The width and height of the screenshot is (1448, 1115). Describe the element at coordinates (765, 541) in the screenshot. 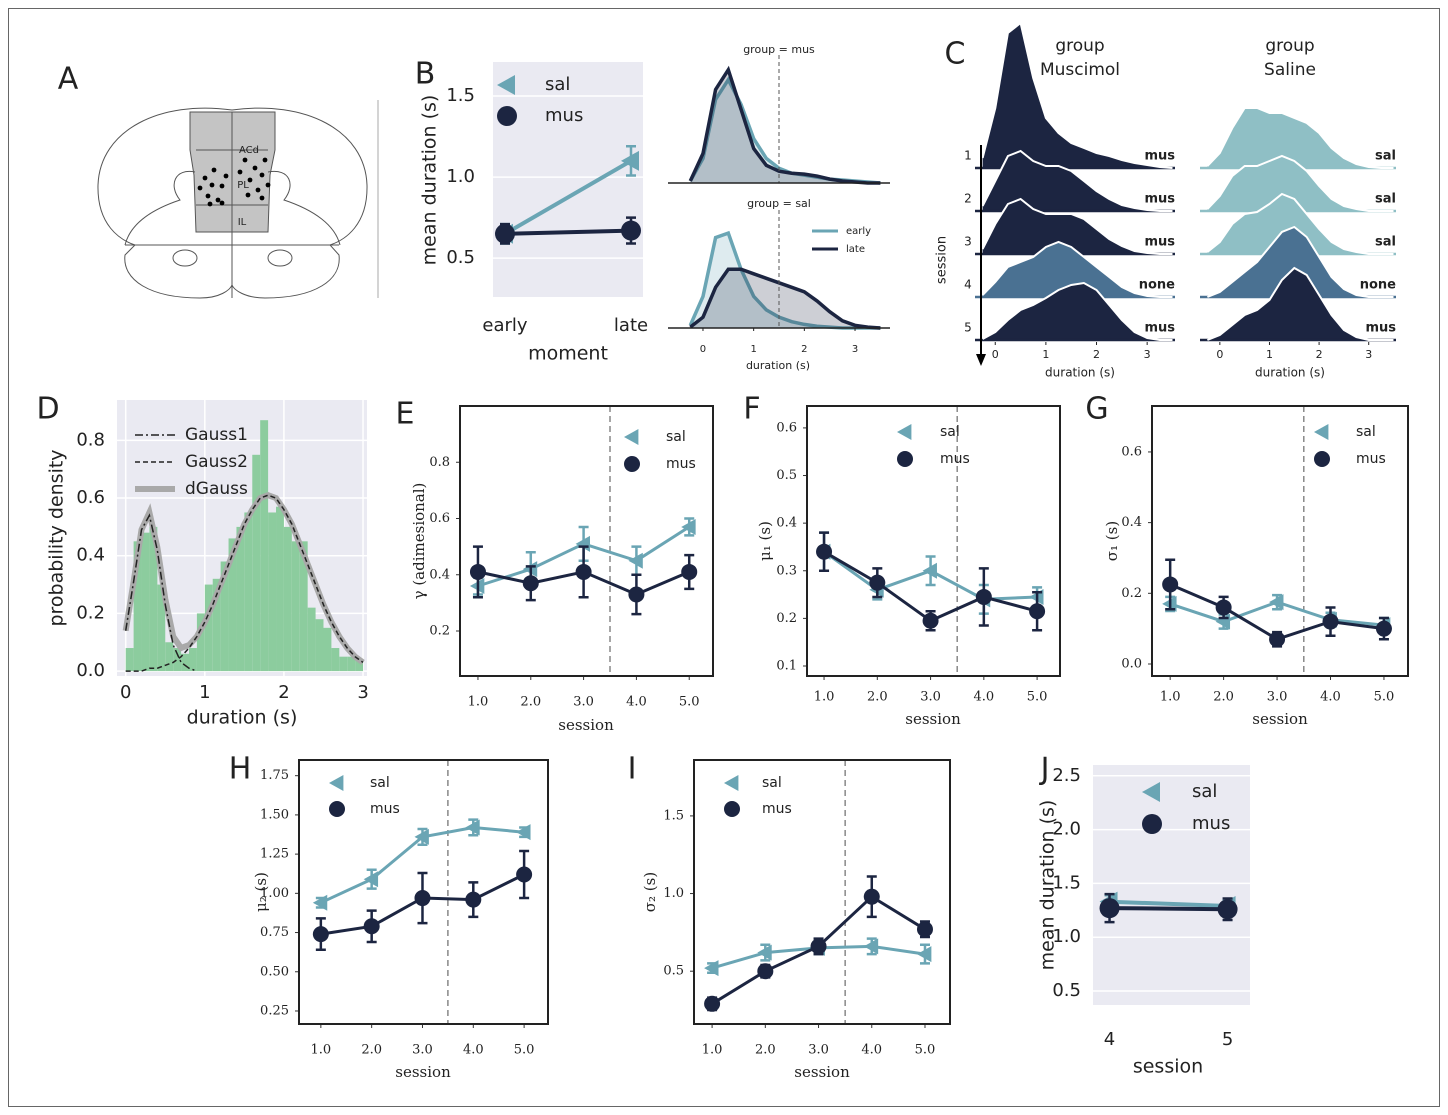

I see `y-axis-label: μ₁ (s)` at that location.